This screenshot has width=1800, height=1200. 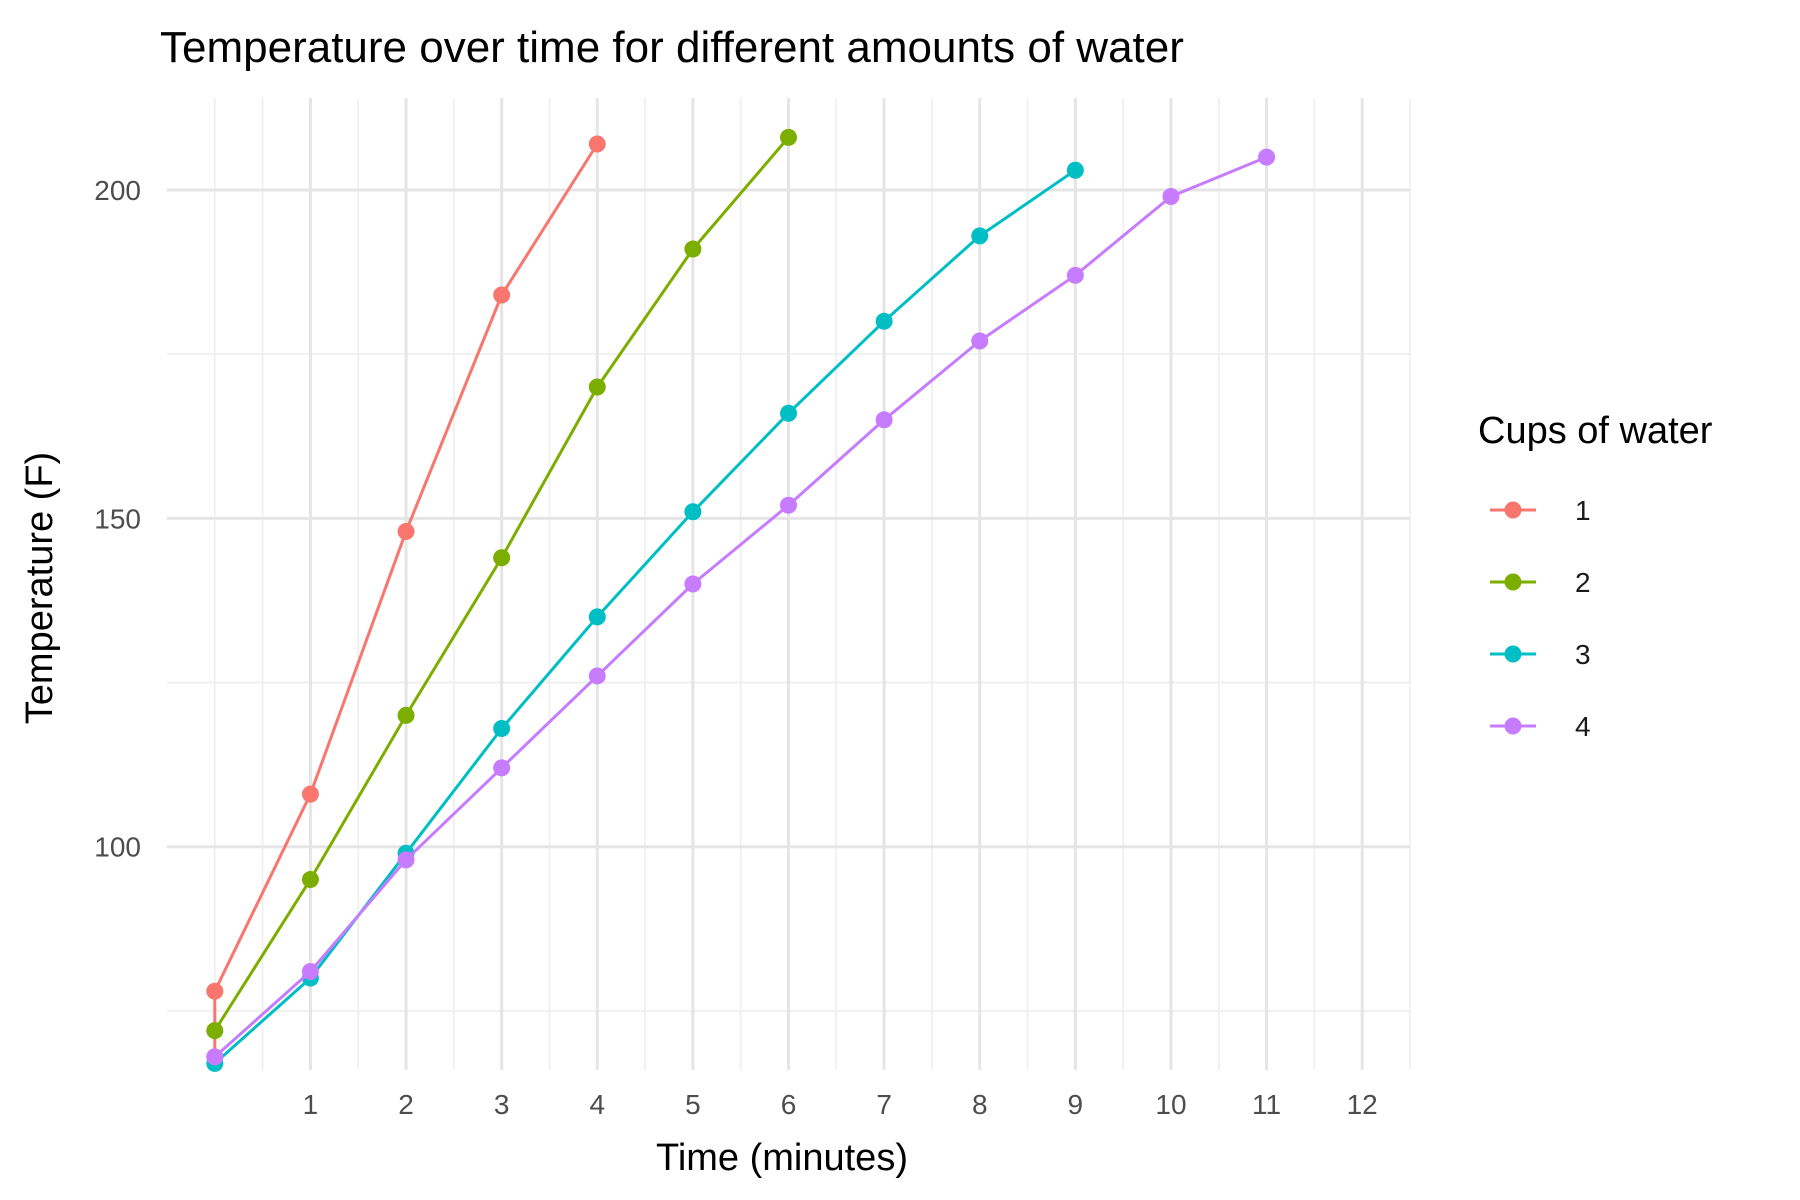 What do you see at coordinates (1540, 582) in the screenshot?
I see `legend-item-2: 2` at bounding box center [1540, 582].